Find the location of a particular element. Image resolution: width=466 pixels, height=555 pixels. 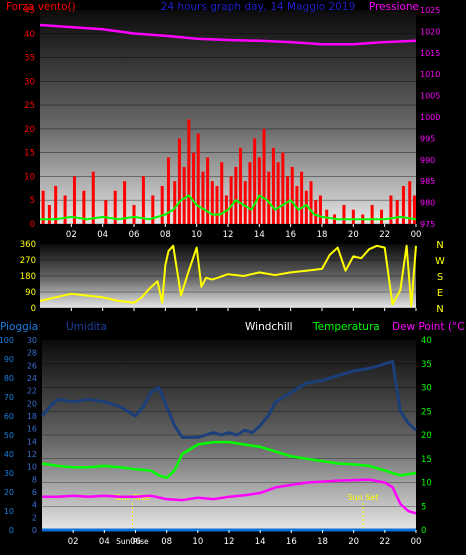

wind-y-tick-label: 35 is located at coordinates (29, 59).